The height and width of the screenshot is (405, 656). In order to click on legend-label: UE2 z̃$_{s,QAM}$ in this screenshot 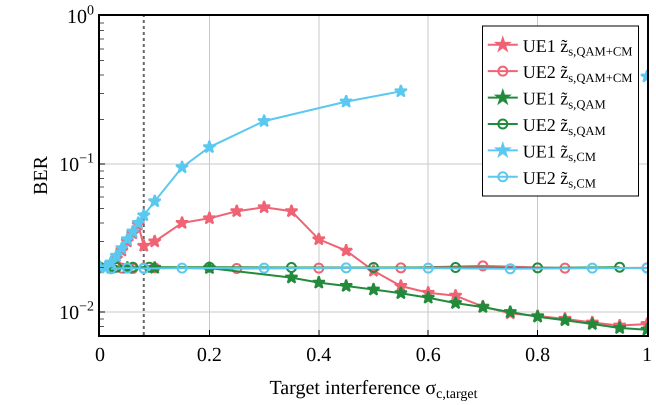, I will do `click(564, 126)`.